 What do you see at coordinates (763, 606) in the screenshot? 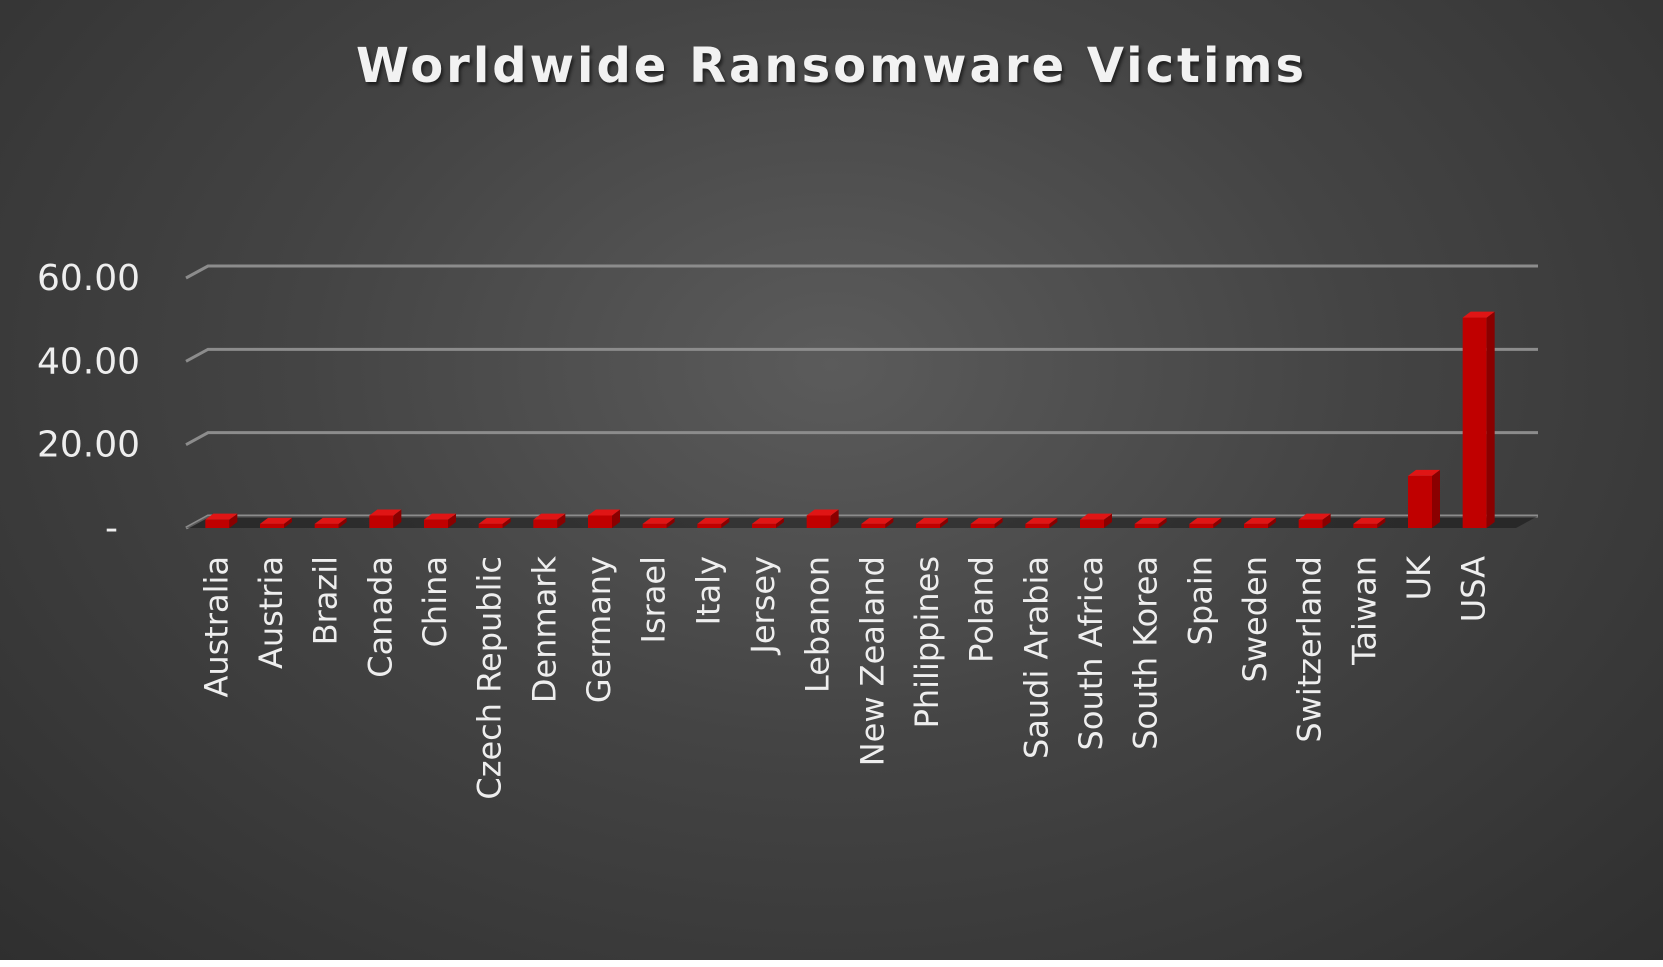
I see `x-tick-label: Jersey` at bounding box center [763, 606].